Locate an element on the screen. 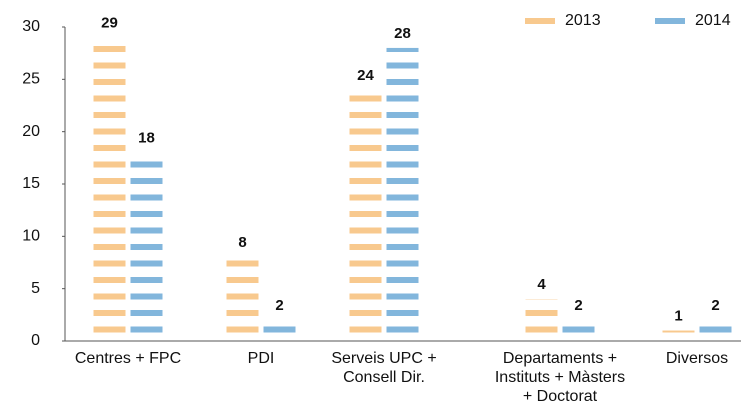 The height and width of the screenshot is (412, 741). y-tick-label: 30 is located at coordinates (31, 26).